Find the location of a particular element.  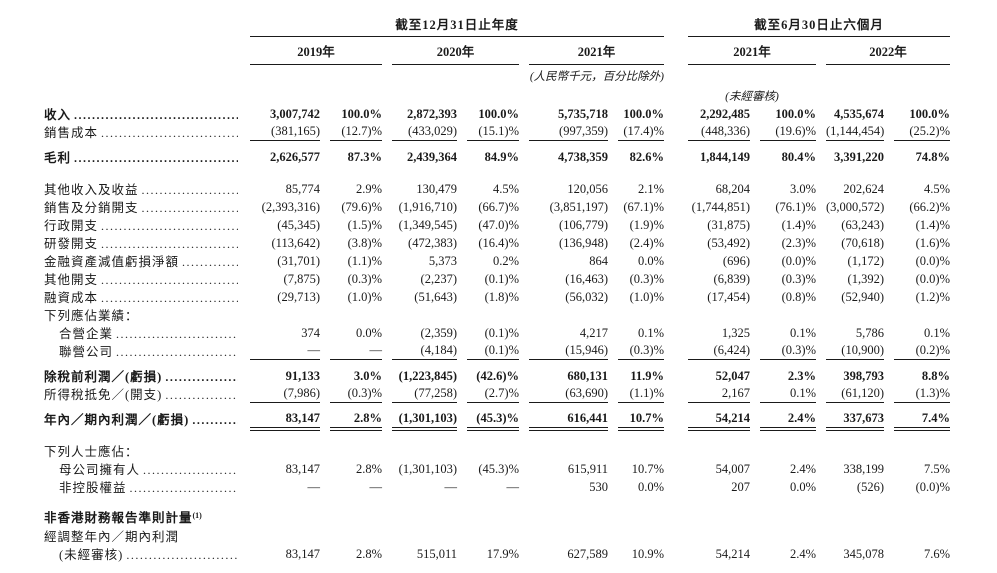

row-label: 年內／期內利潤／(虧損) is located at coordinates (142, 420).